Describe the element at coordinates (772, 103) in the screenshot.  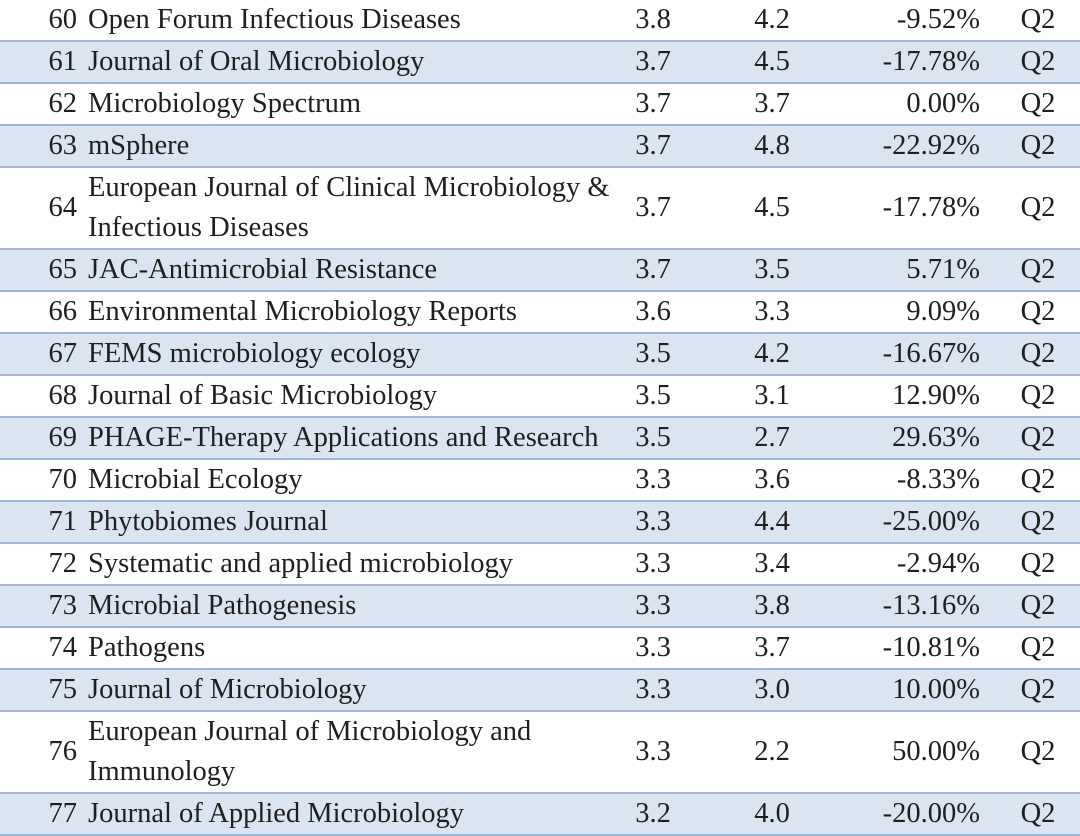
I see `previous-impact-factor-cell: 3.7` at that location.